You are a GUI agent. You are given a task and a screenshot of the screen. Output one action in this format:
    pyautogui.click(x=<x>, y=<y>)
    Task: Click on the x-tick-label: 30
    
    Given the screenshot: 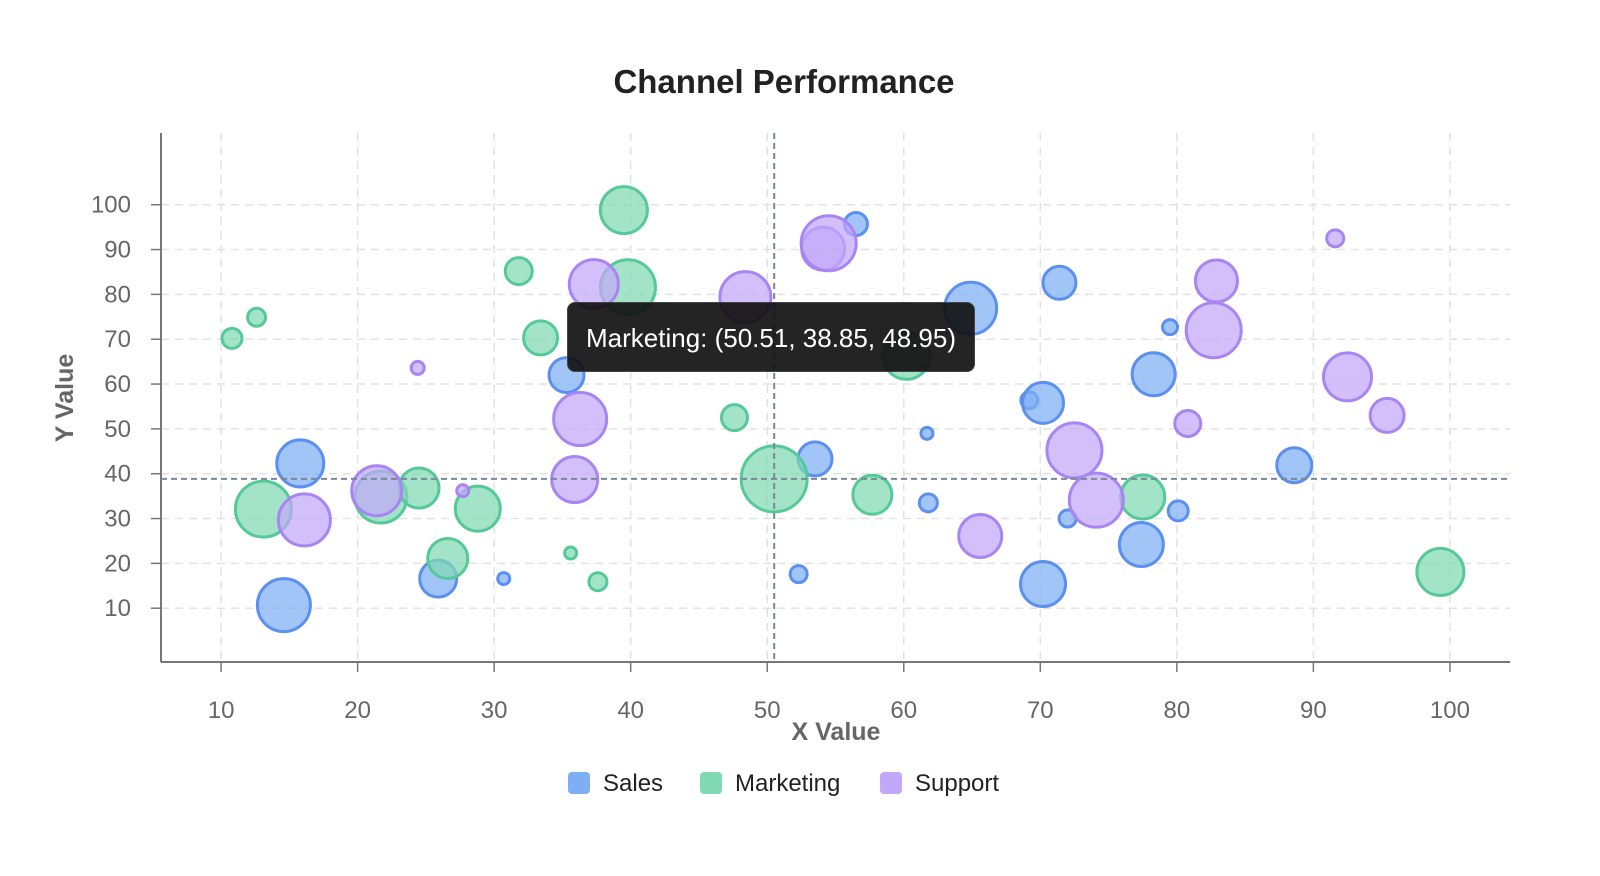 What is the action you would take?
    pyautogui.click(x=494, y=710)
    